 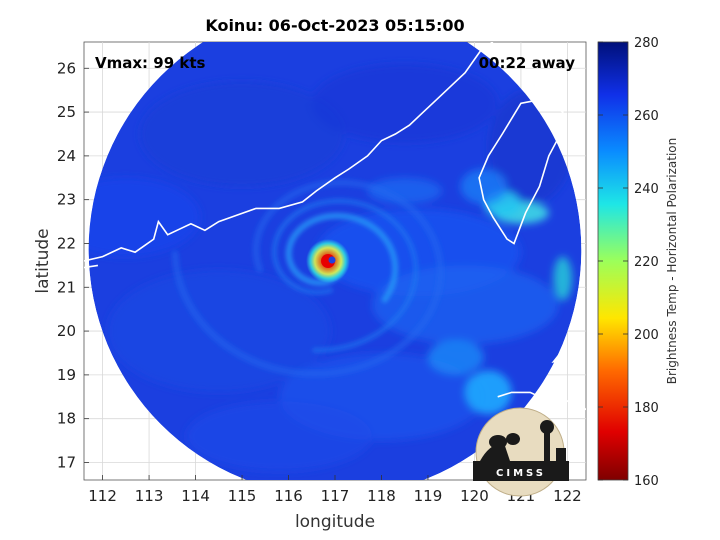 What do you see at coordinates (66, 112) in the screenshot?
I see `y-tick-label: 25` at bounding box center [66, 112].